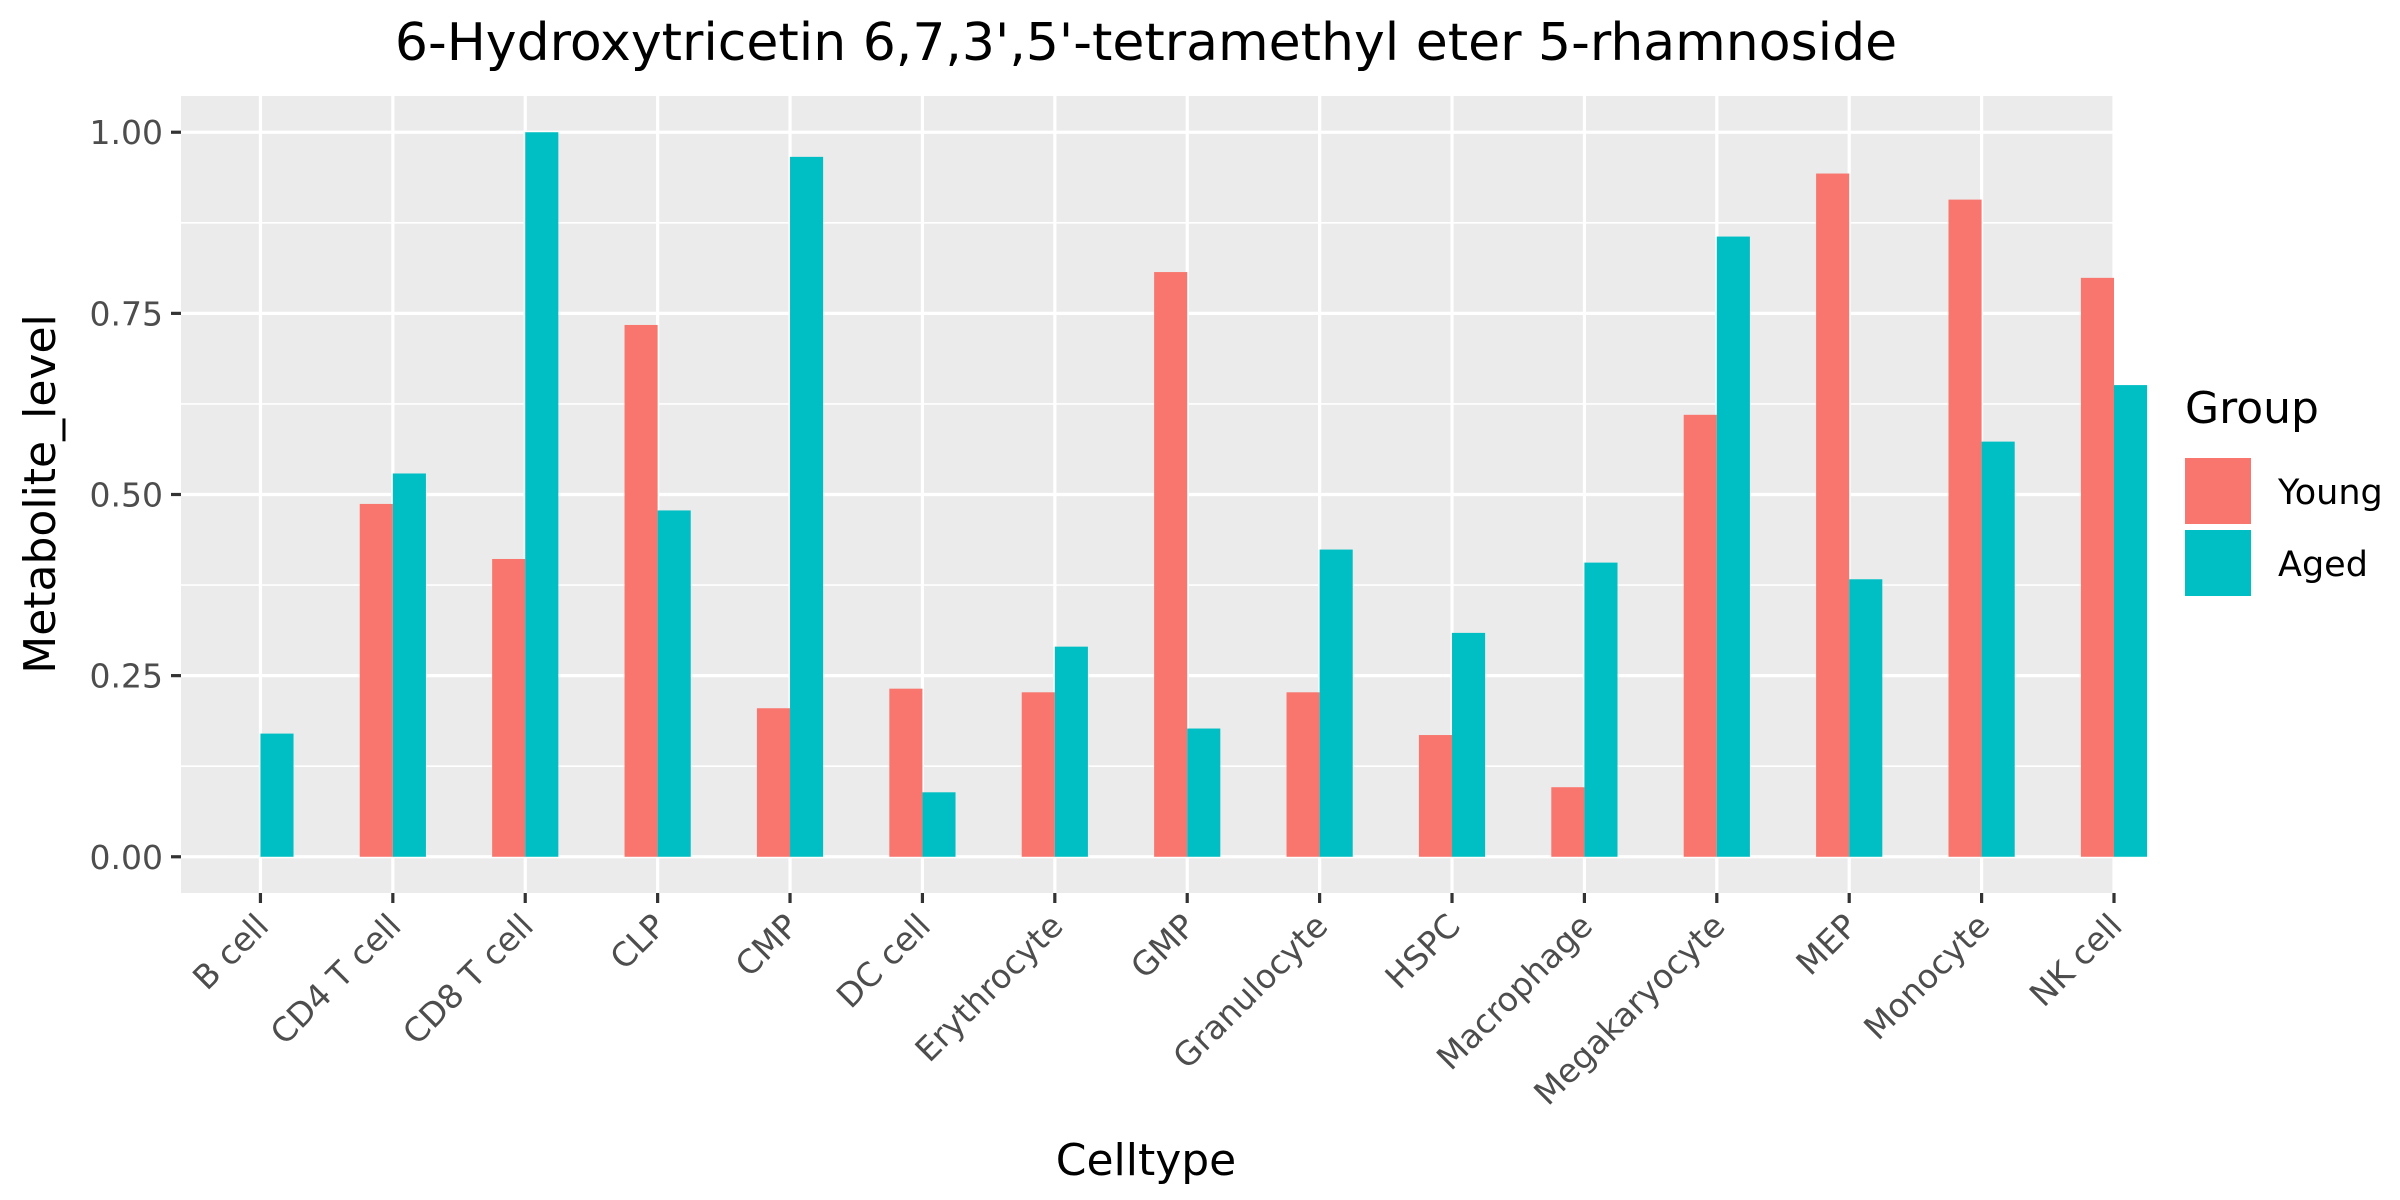 This screenshot has height=1200, width=2400. I want to click on y-tick-label: 0.50, so click(126, 495).